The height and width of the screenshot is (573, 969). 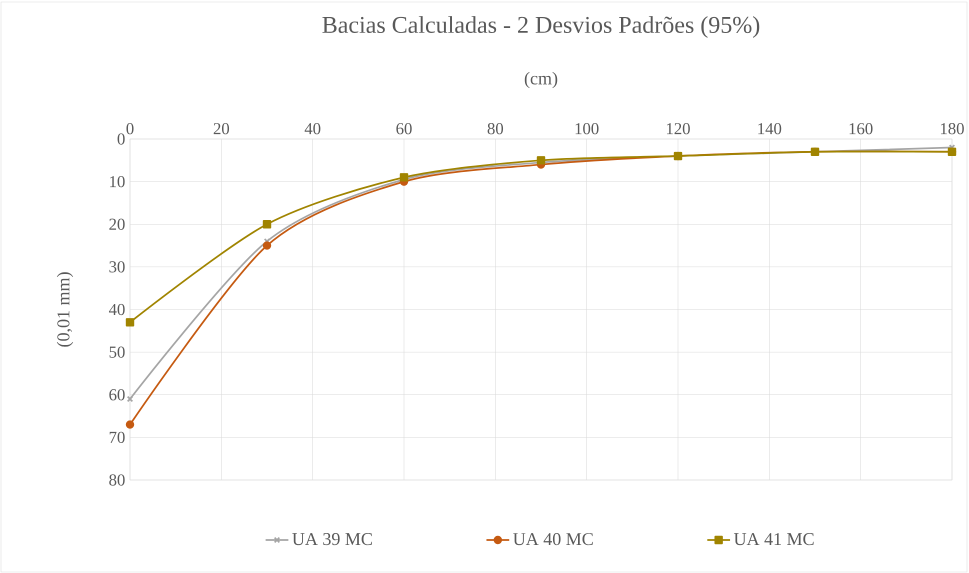 I want to click on chart-title: Bacias Calculadas - 2 Desvios Padrões (95%), so click(x=541, y=27).